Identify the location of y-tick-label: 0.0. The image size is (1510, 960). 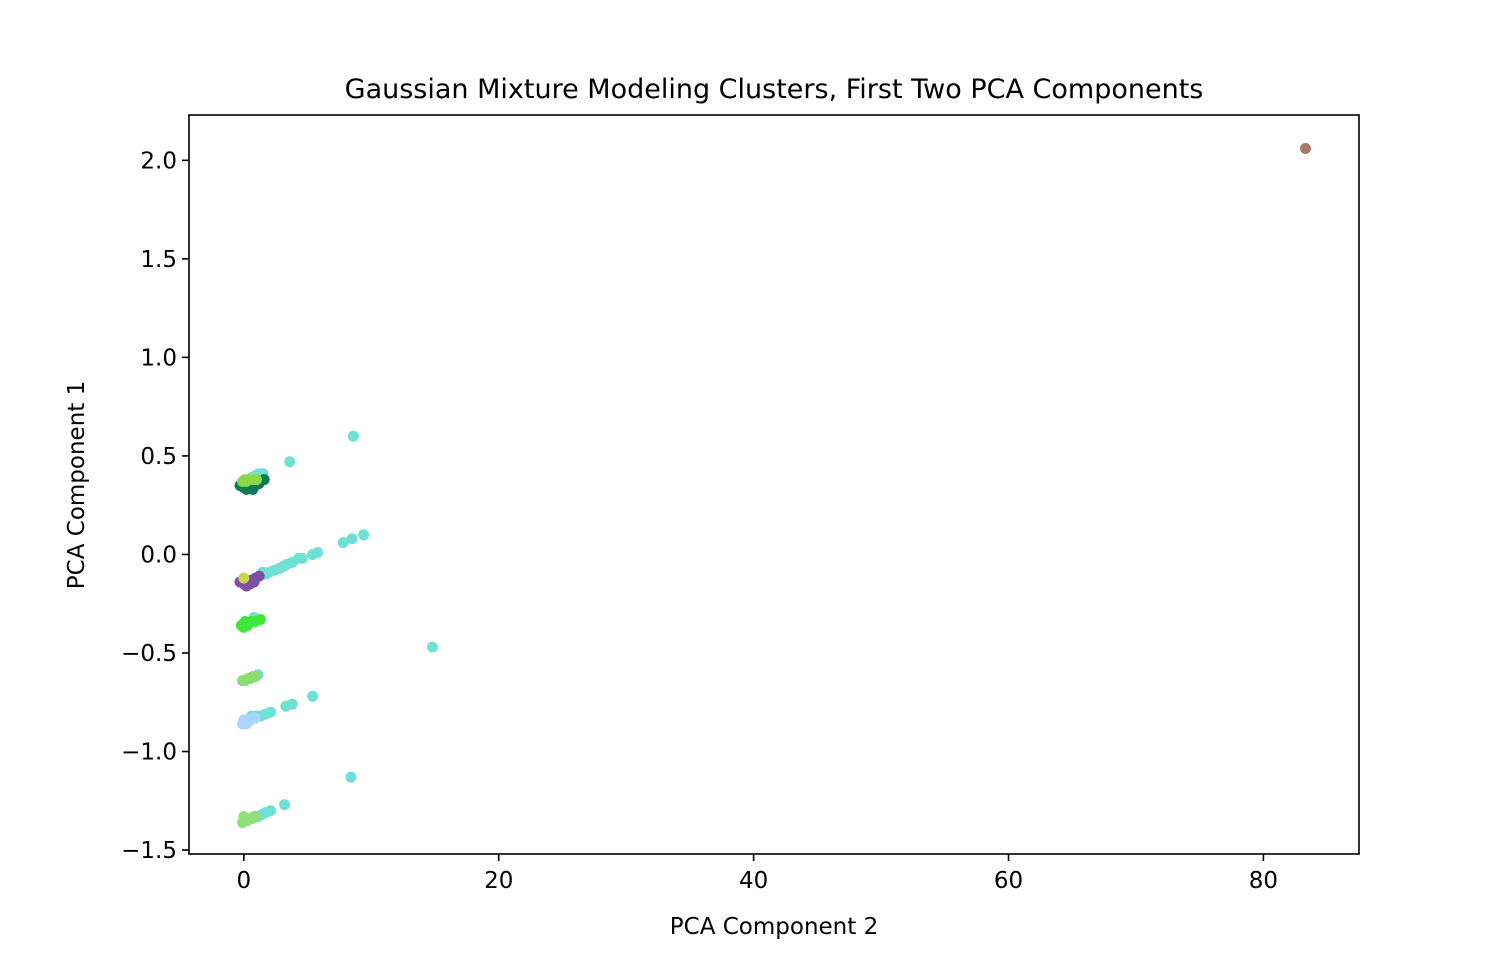
(158, 555).